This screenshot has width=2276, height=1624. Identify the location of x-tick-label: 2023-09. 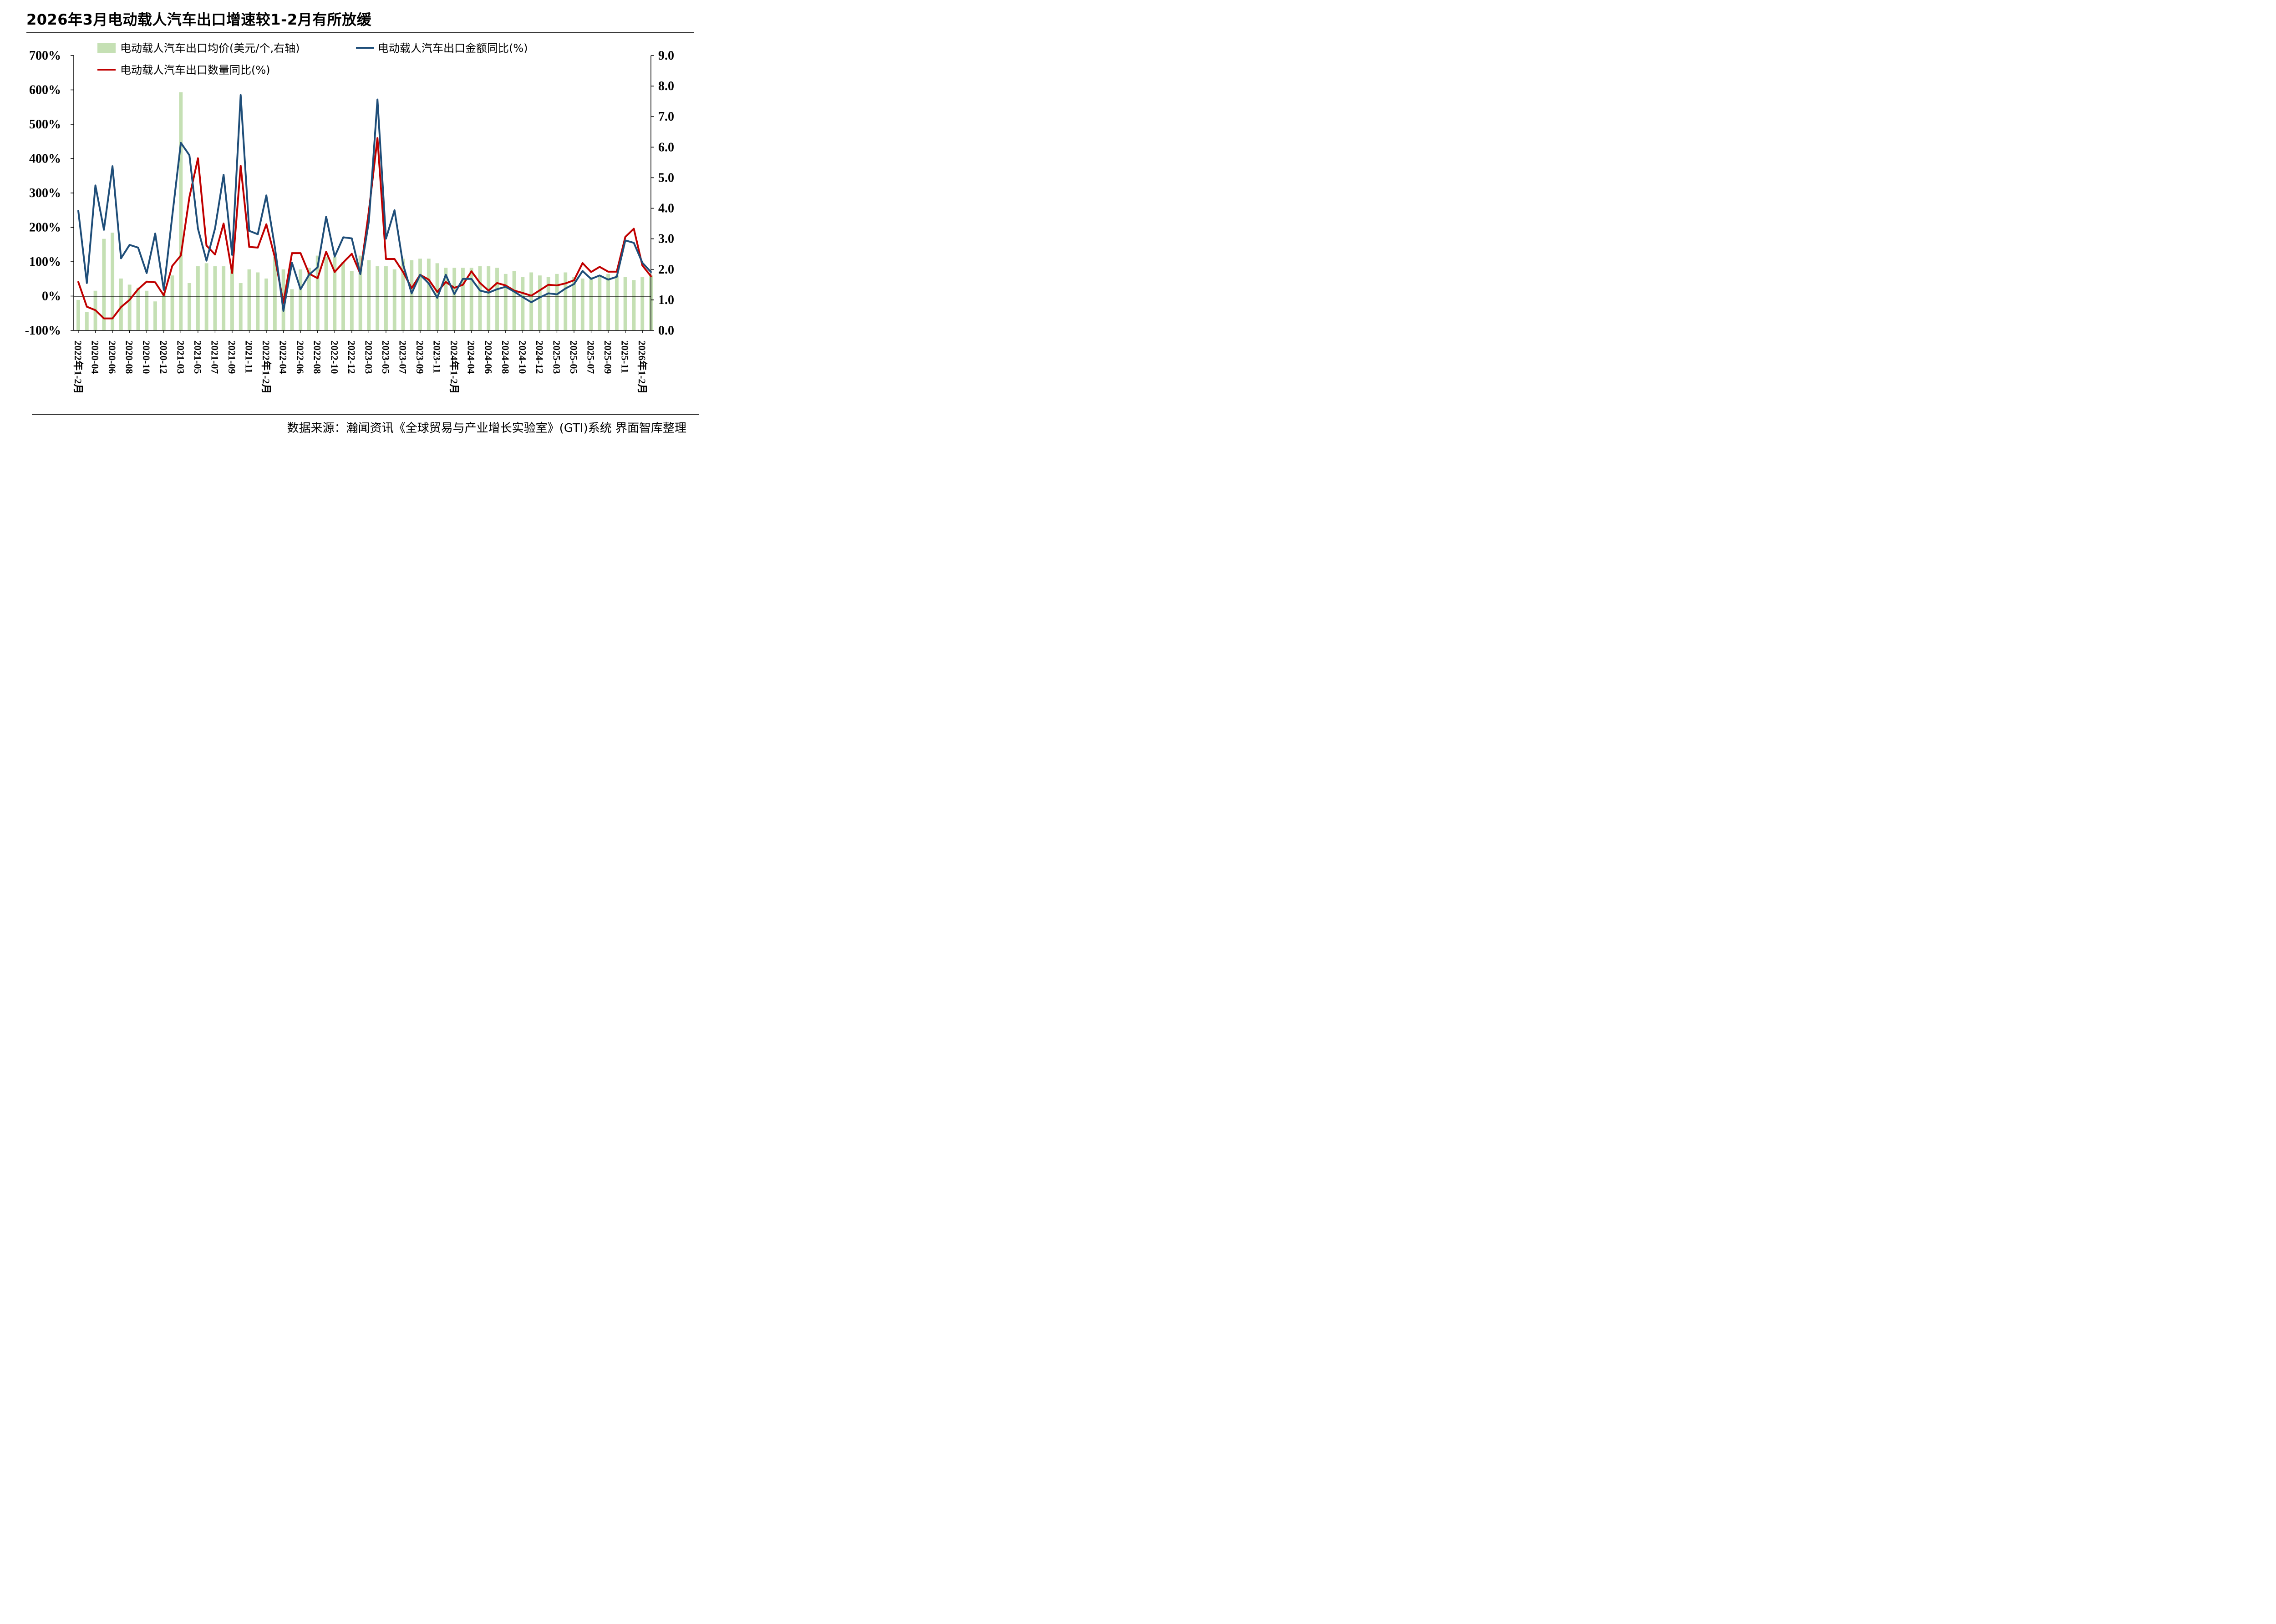
(420, 357).